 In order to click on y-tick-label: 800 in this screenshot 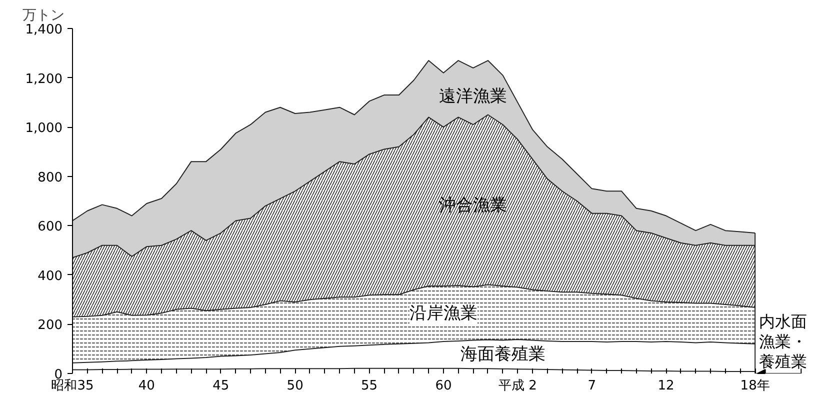, I will do `click(50, 178)`.